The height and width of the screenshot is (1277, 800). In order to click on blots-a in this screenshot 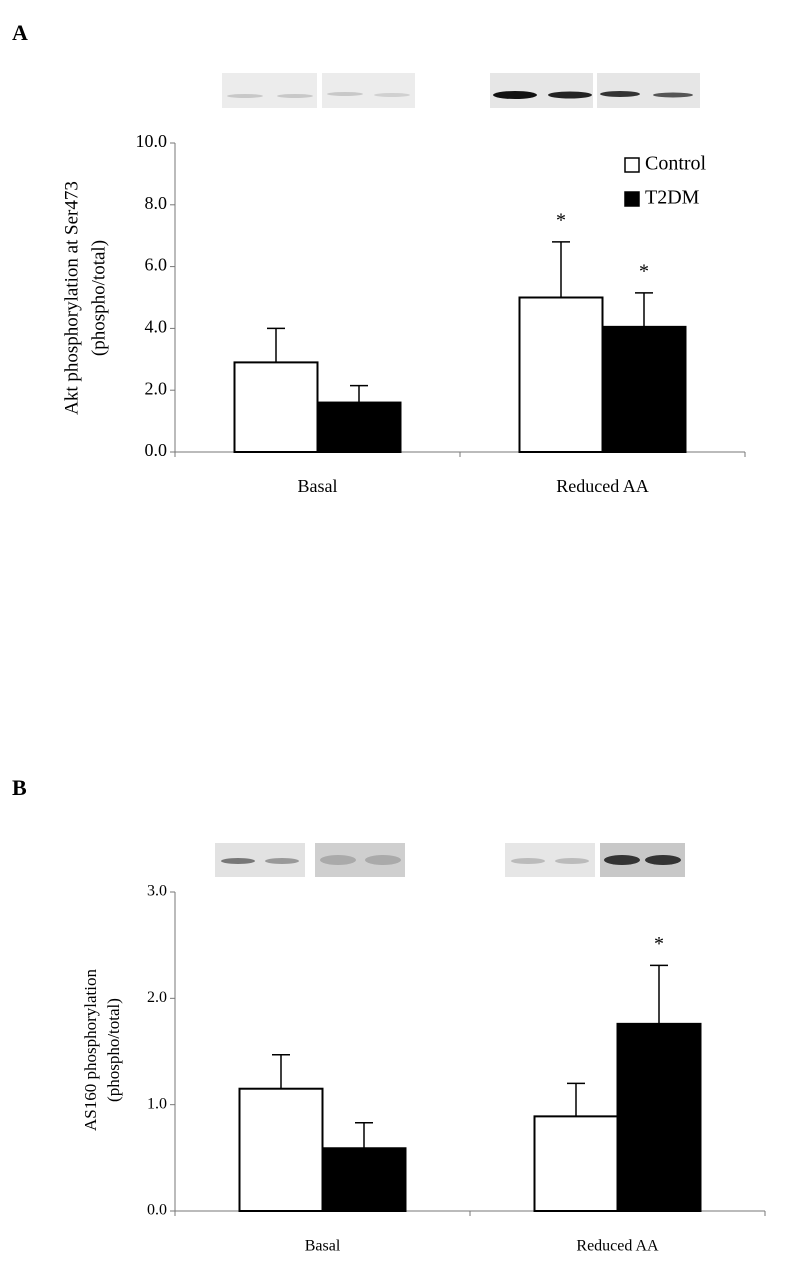, I will do `click(461, 90)`.